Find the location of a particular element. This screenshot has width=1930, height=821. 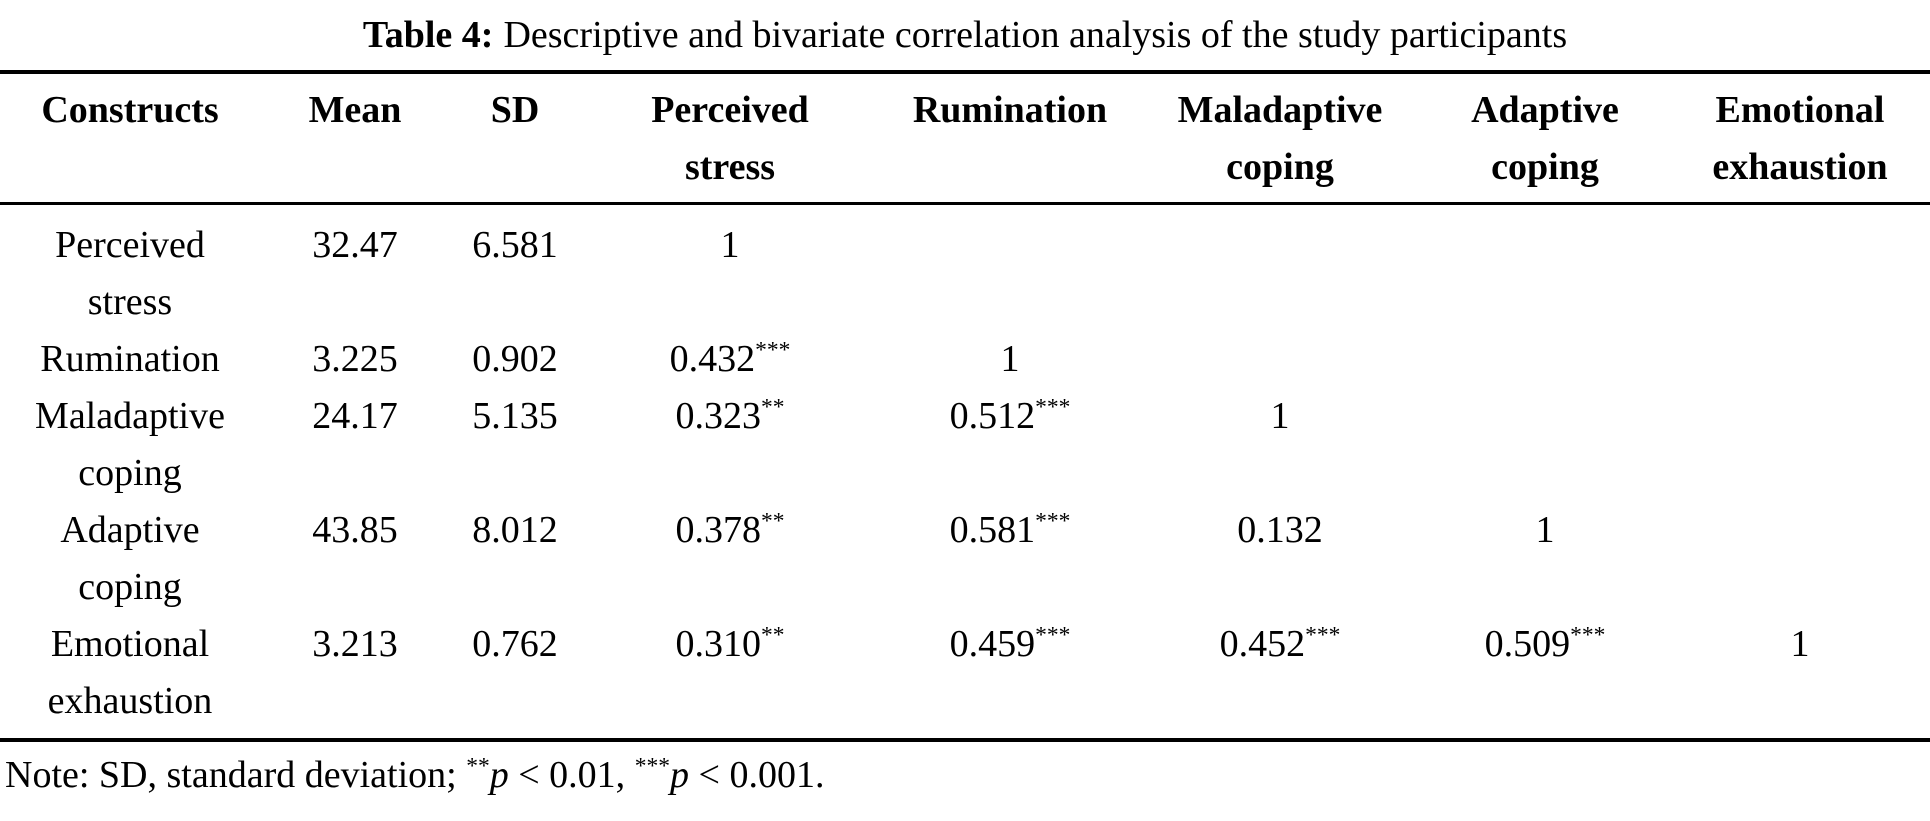

correlation-value: 0.132 is located at coordinates (1280, 530).